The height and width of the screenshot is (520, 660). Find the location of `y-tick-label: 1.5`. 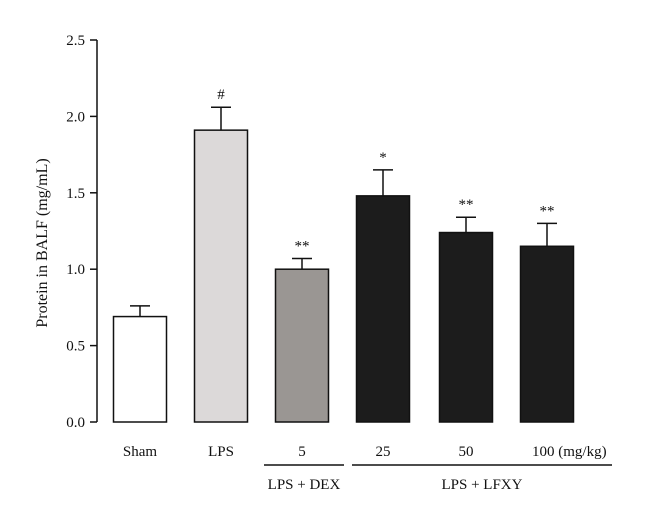

y-tick-label: 1.5 is located at coordinates (75, 194).